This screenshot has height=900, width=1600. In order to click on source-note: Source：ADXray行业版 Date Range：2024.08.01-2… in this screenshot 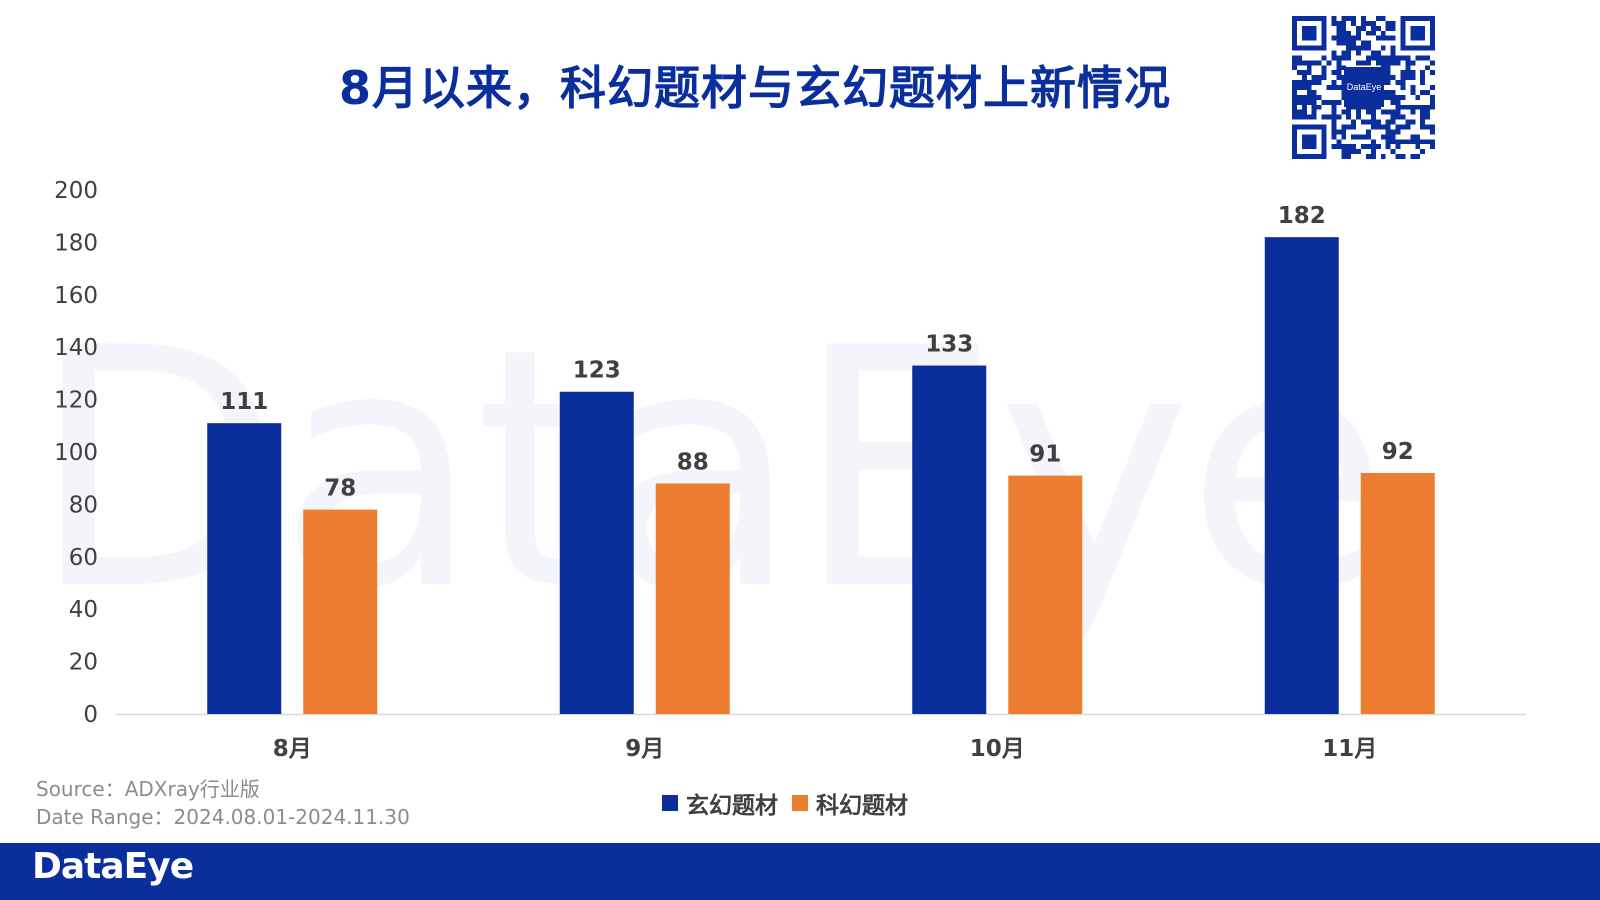, I will do `click(223, 803)`.